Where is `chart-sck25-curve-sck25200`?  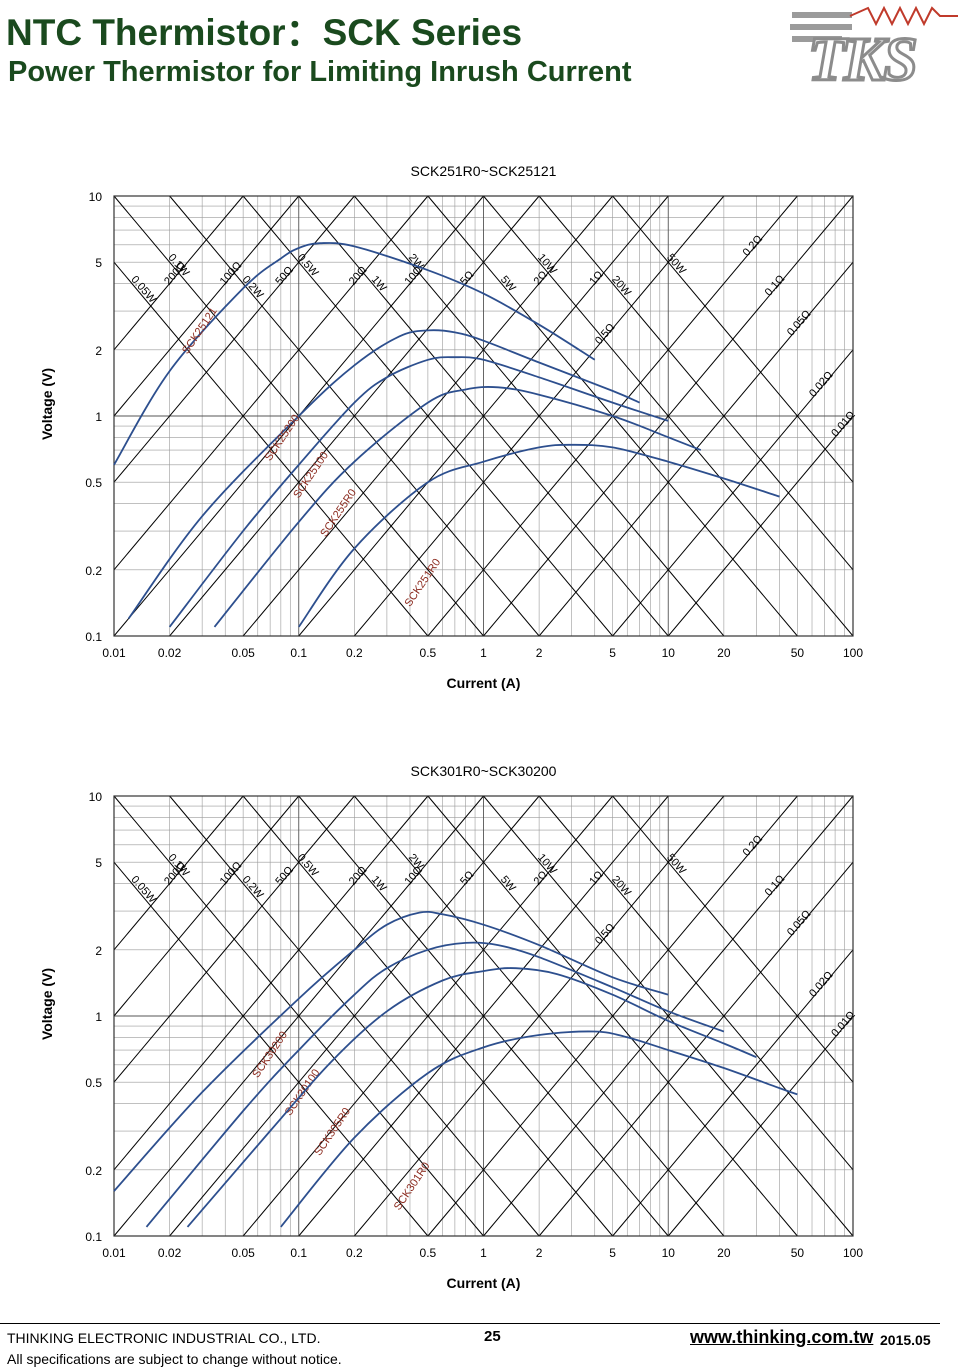
chart-sck25-curve-sck25200 is located at coordinates (383, 474).